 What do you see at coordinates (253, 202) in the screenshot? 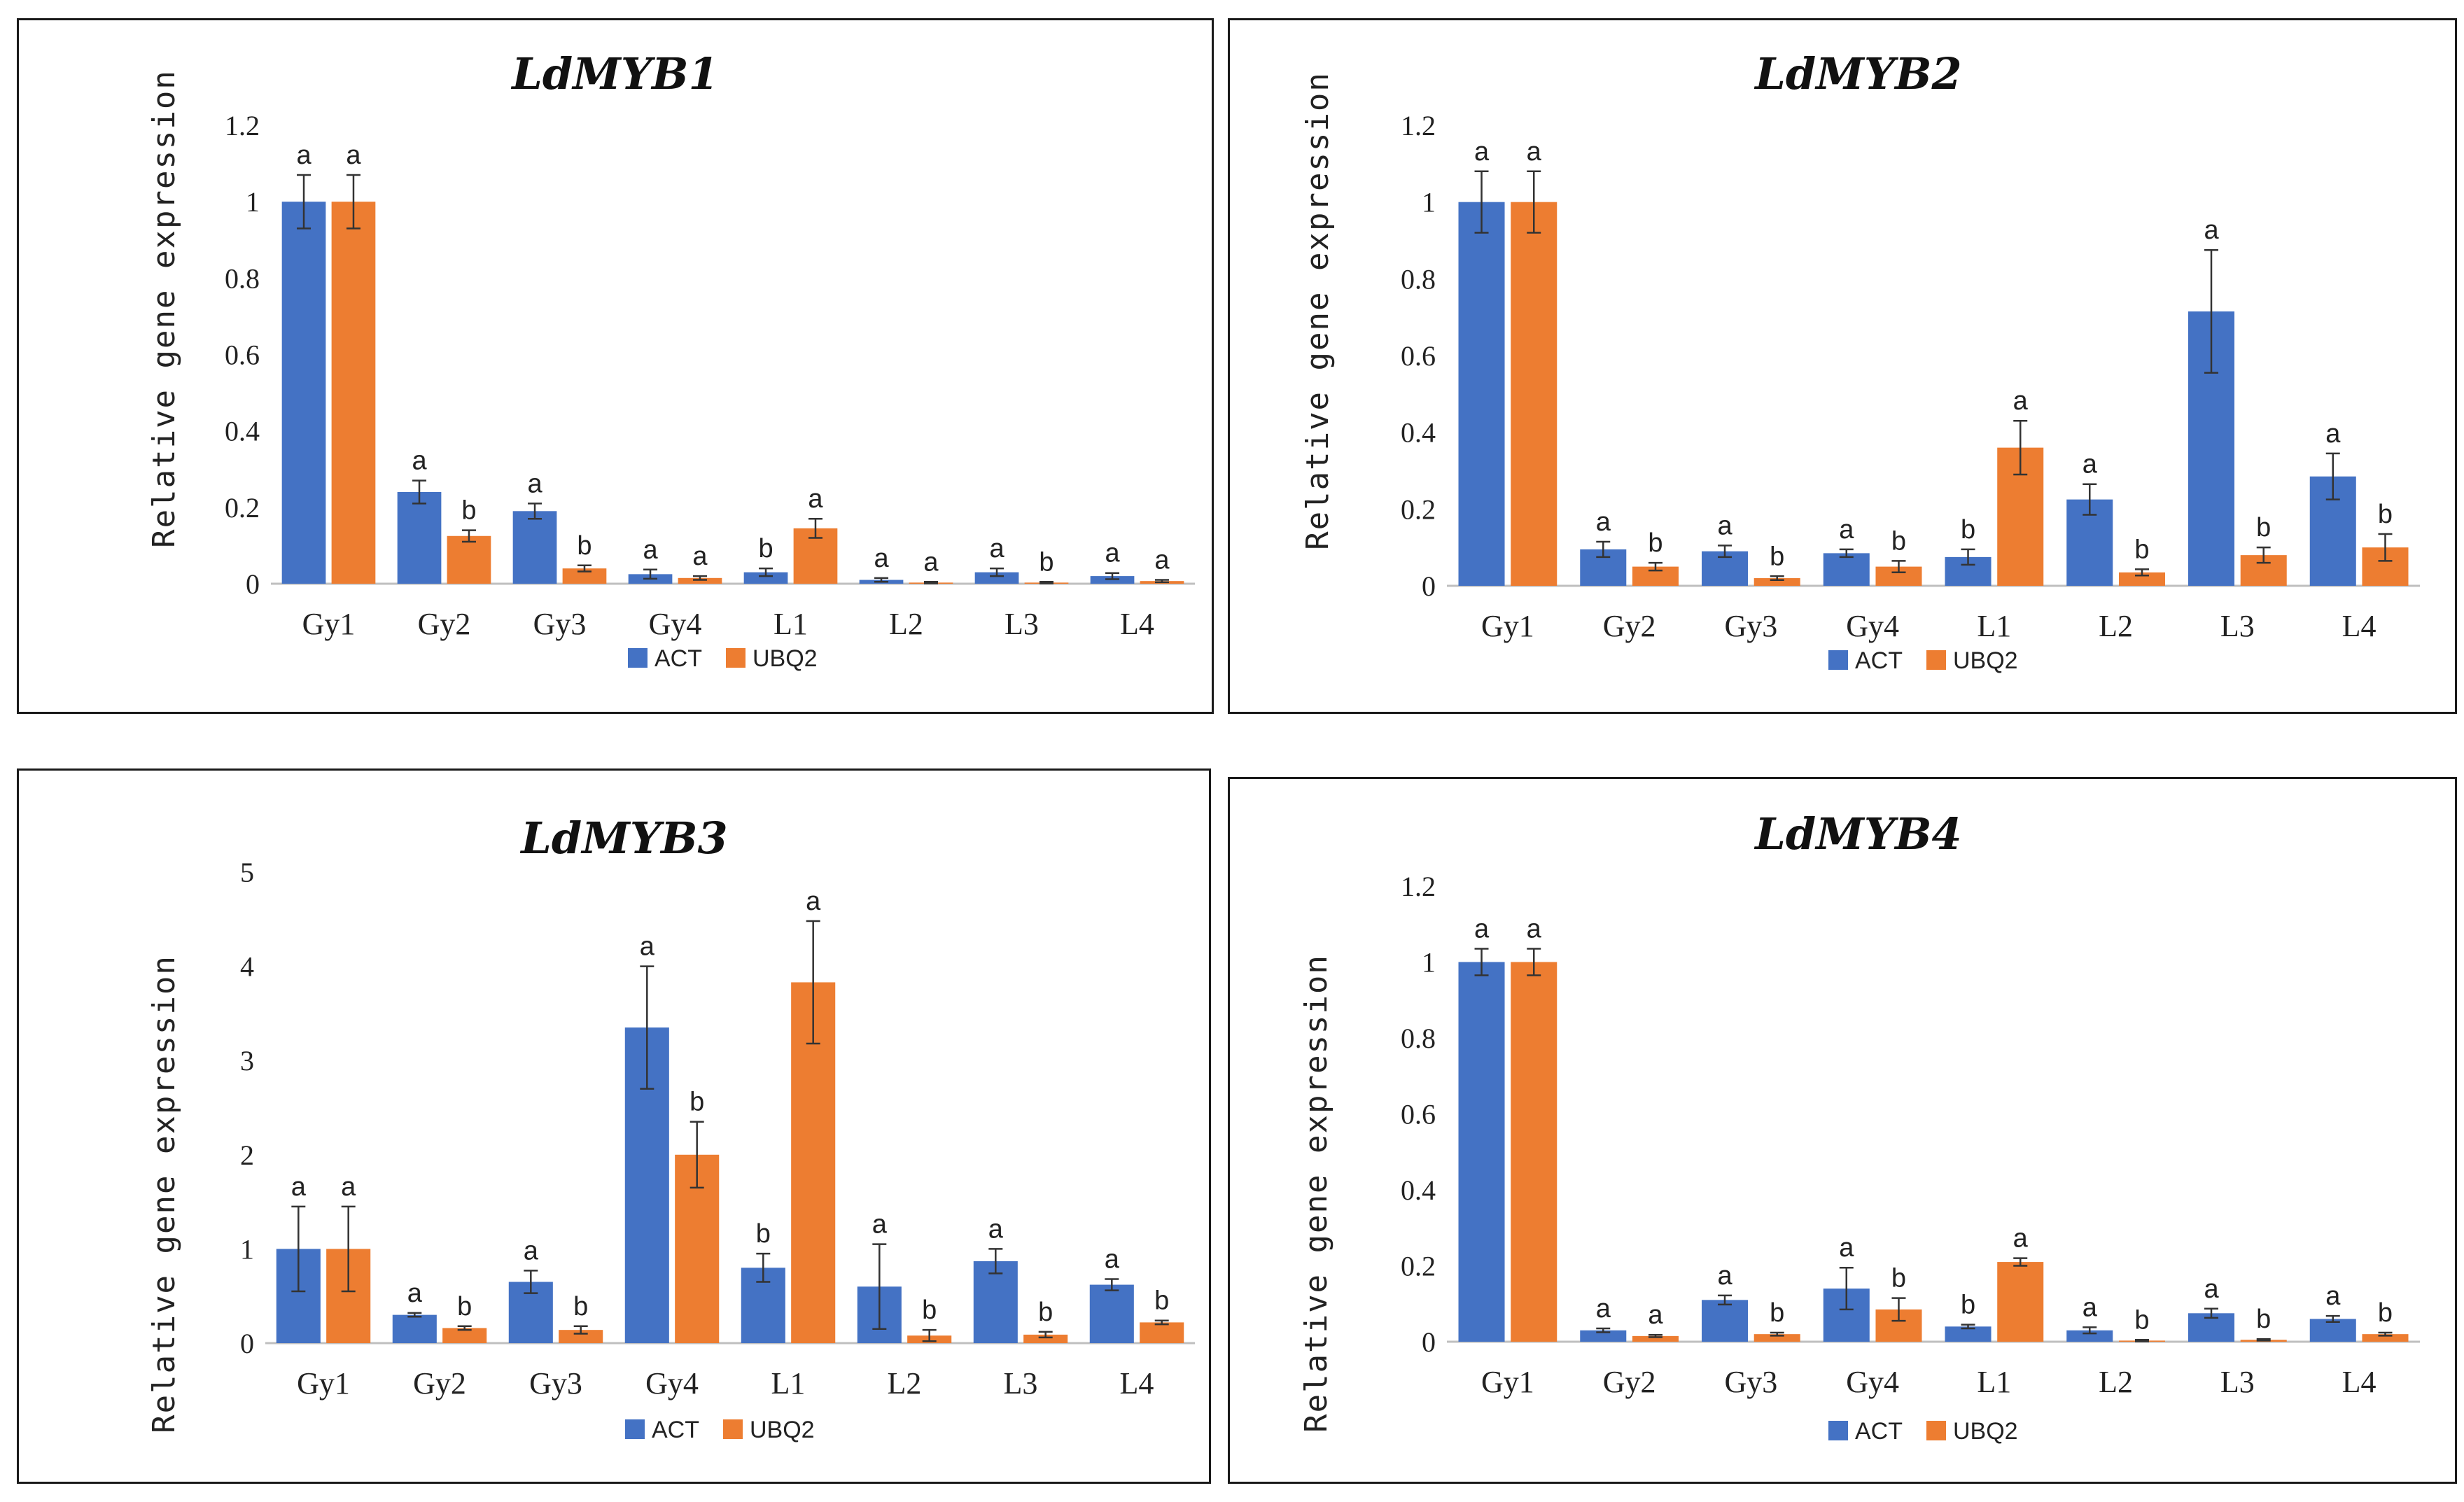
I see `y-tick-label: 1` at bounding box center [253, 202].